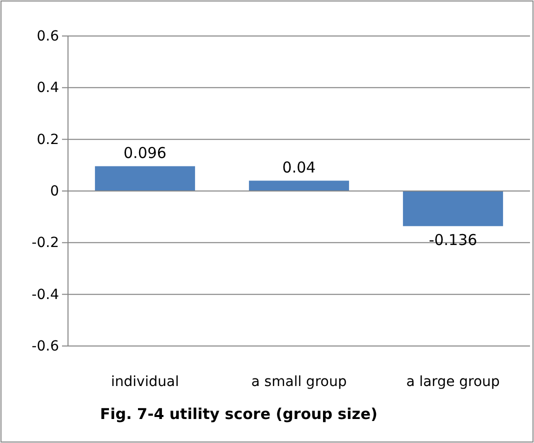  What do you see at coordinates (47, 140) in the screenshot?
I see `y-tick-label: 0.2` at bounding box center [47, 140].